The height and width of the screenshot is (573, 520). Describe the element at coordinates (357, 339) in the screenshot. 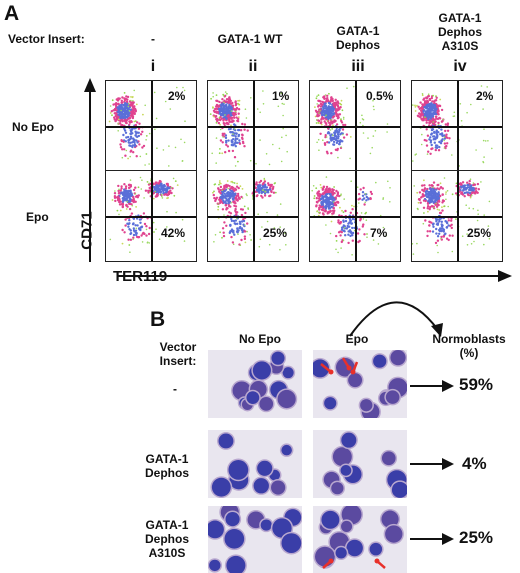

I see `col-header-epo: Epo` at that location.